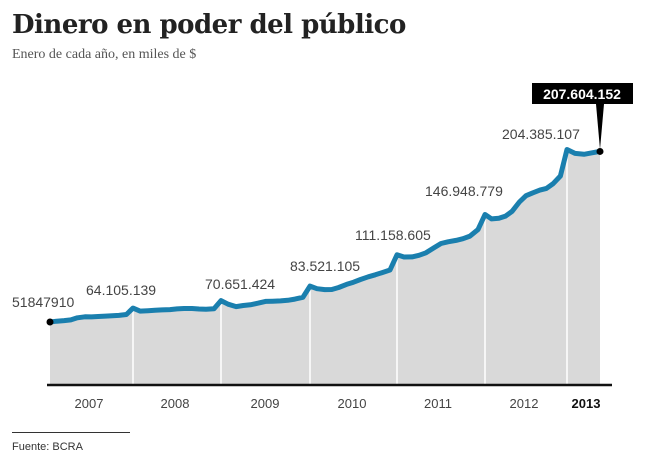 The image size is (645, 471). I want to click on x-tick-label: 2008, so click(175, 403).